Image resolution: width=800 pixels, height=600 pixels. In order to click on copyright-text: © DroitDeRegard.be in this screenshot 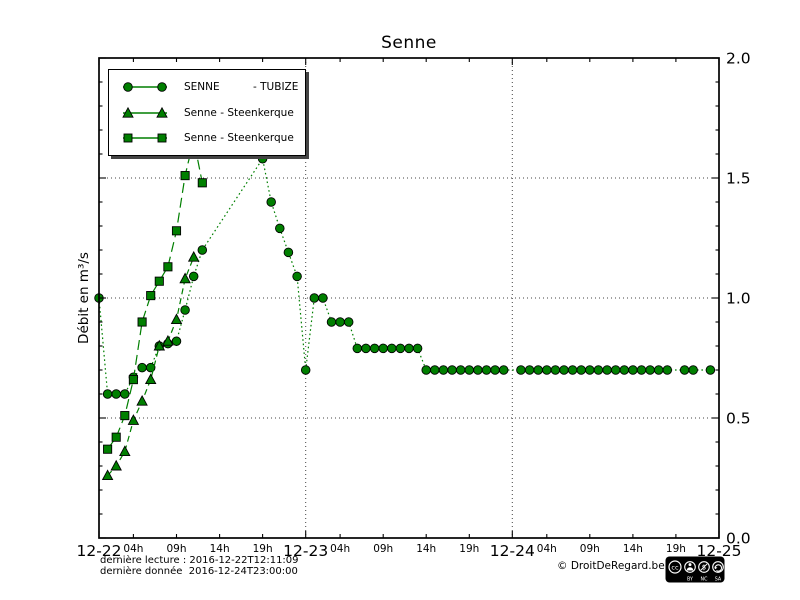, I will do `click(611, 566)`.